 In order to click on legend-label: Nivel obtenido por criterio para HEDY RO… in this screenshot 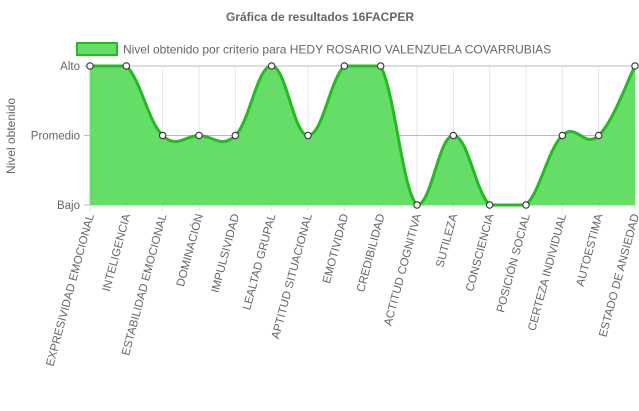, I will do `click(337, 50)`.